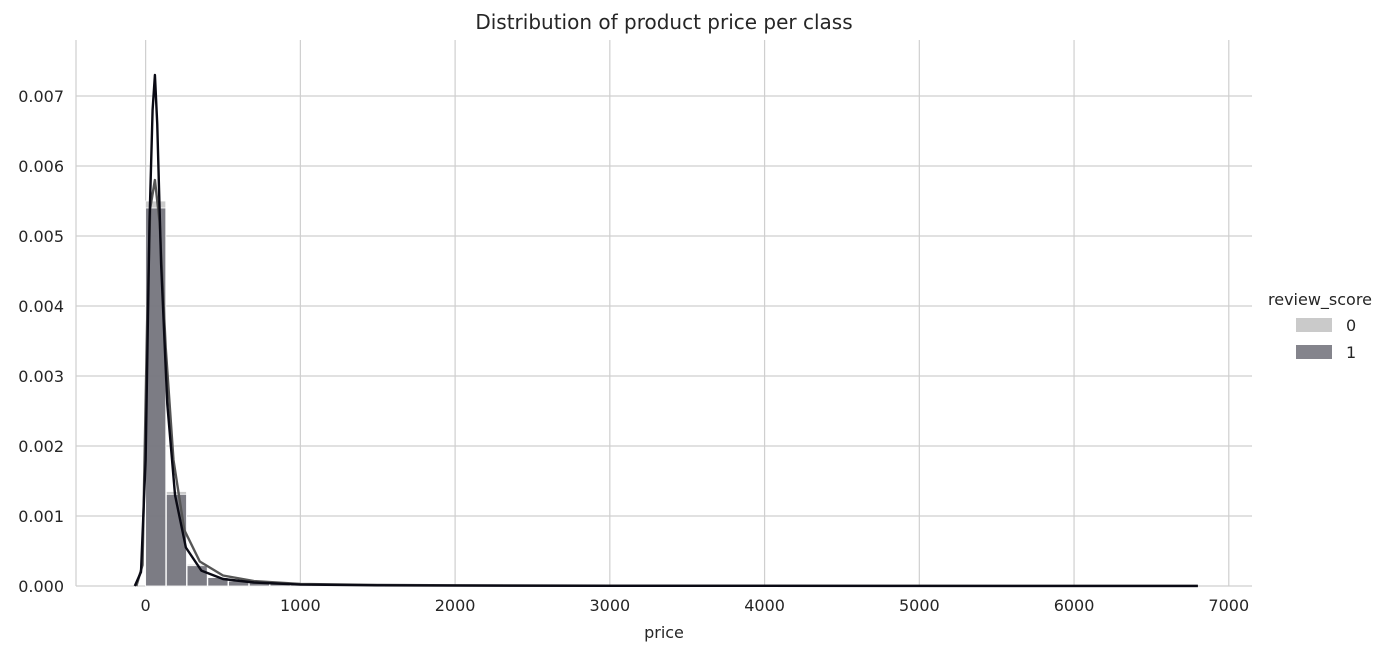  What do you see at coordinates (764, 605) in the screenshot?
I see `x-tick-label: 4000` at bounding box center [764, 605].